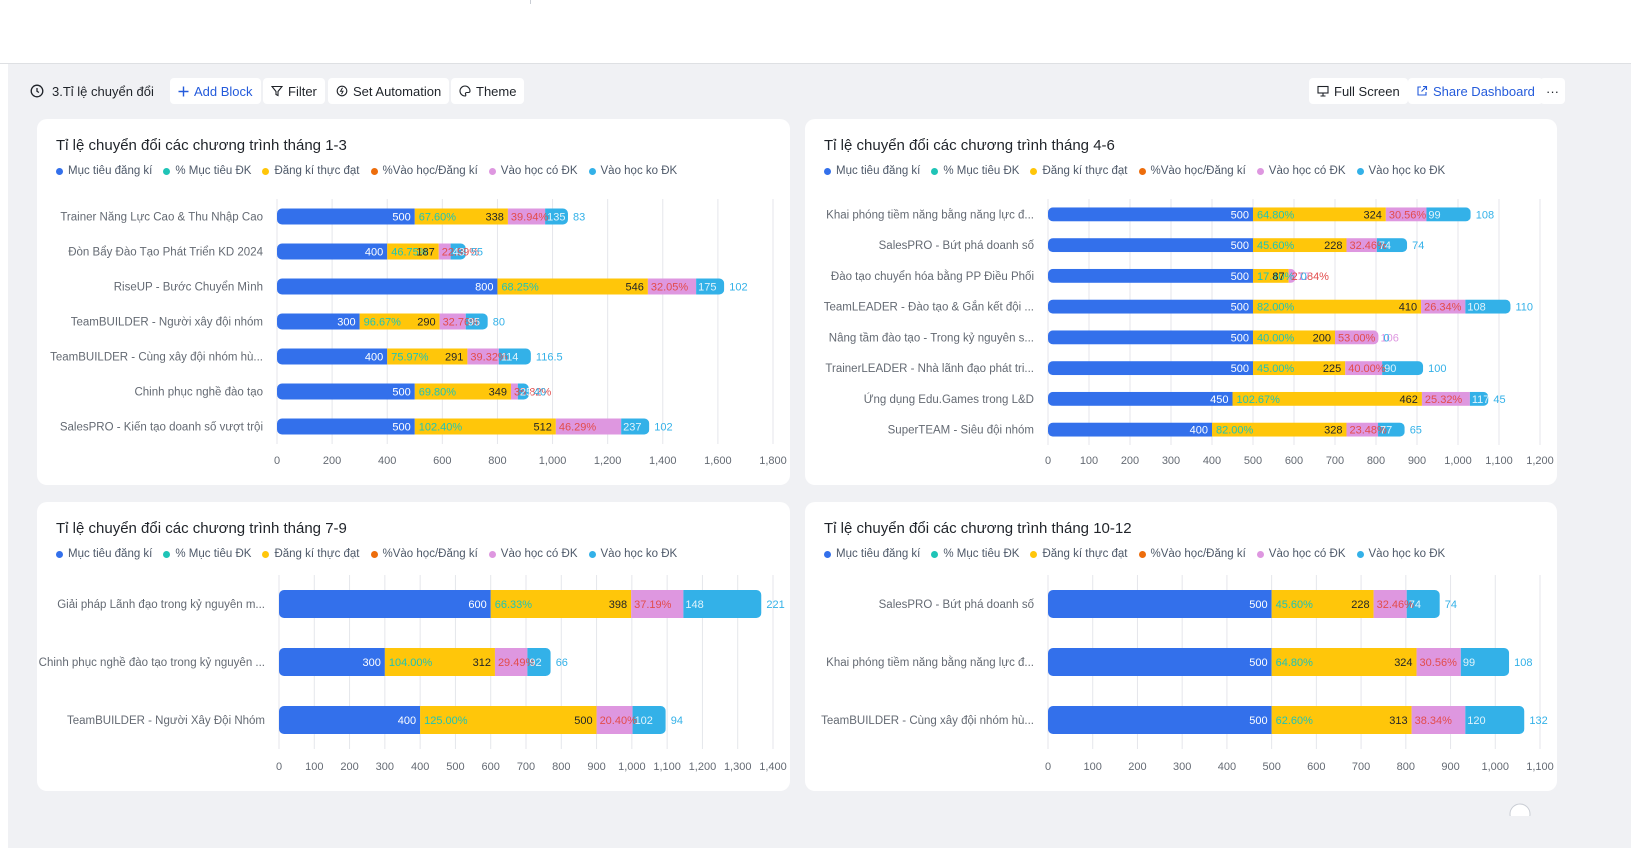  Describe the element at coordinates (1358, 91) in the screenshot. I see `full-screen-button: Full Screen` at that location.